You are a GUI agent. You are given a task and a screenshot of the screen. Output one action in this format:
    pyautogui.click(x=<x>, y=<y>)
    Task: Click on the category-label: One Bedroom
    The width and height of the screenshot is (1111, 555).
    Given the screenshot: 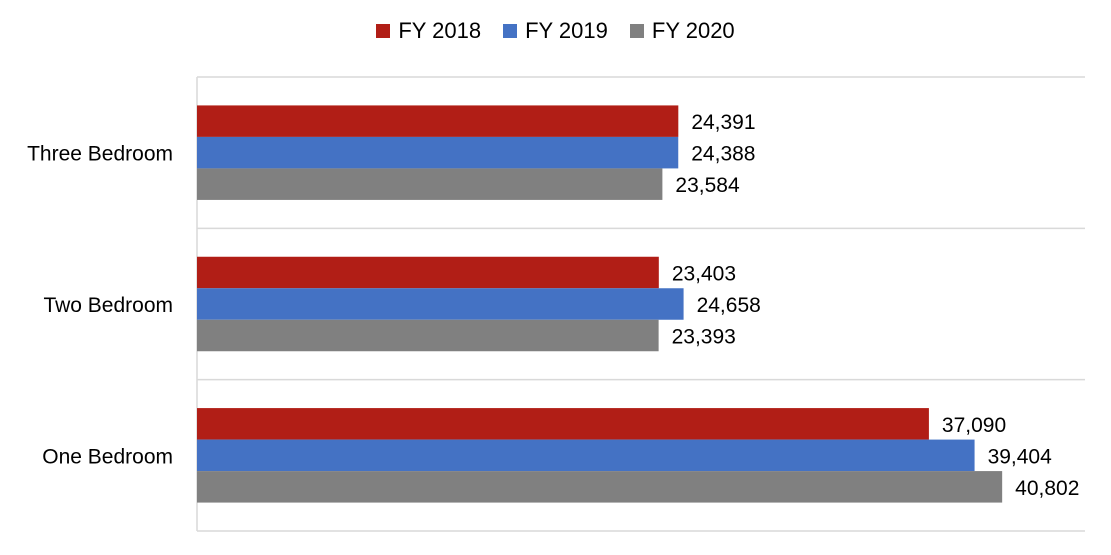 What is the action you would take?
    pyautogui.click(x=107, y=456)
    